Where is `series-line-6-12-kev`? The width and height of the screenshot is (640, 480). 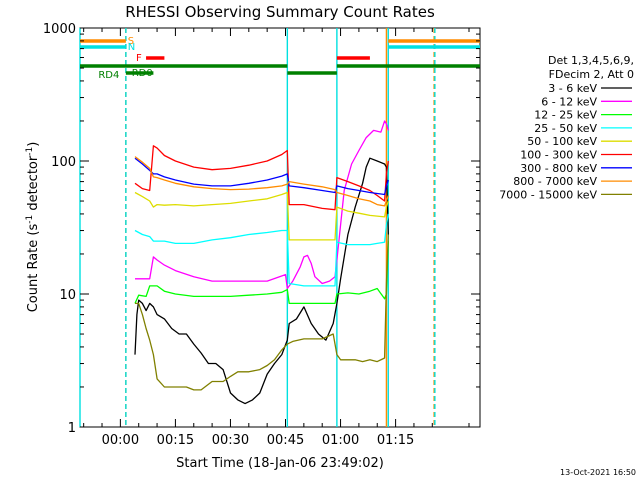
series-line-6-12-kev is located at coordinates (262, 205).